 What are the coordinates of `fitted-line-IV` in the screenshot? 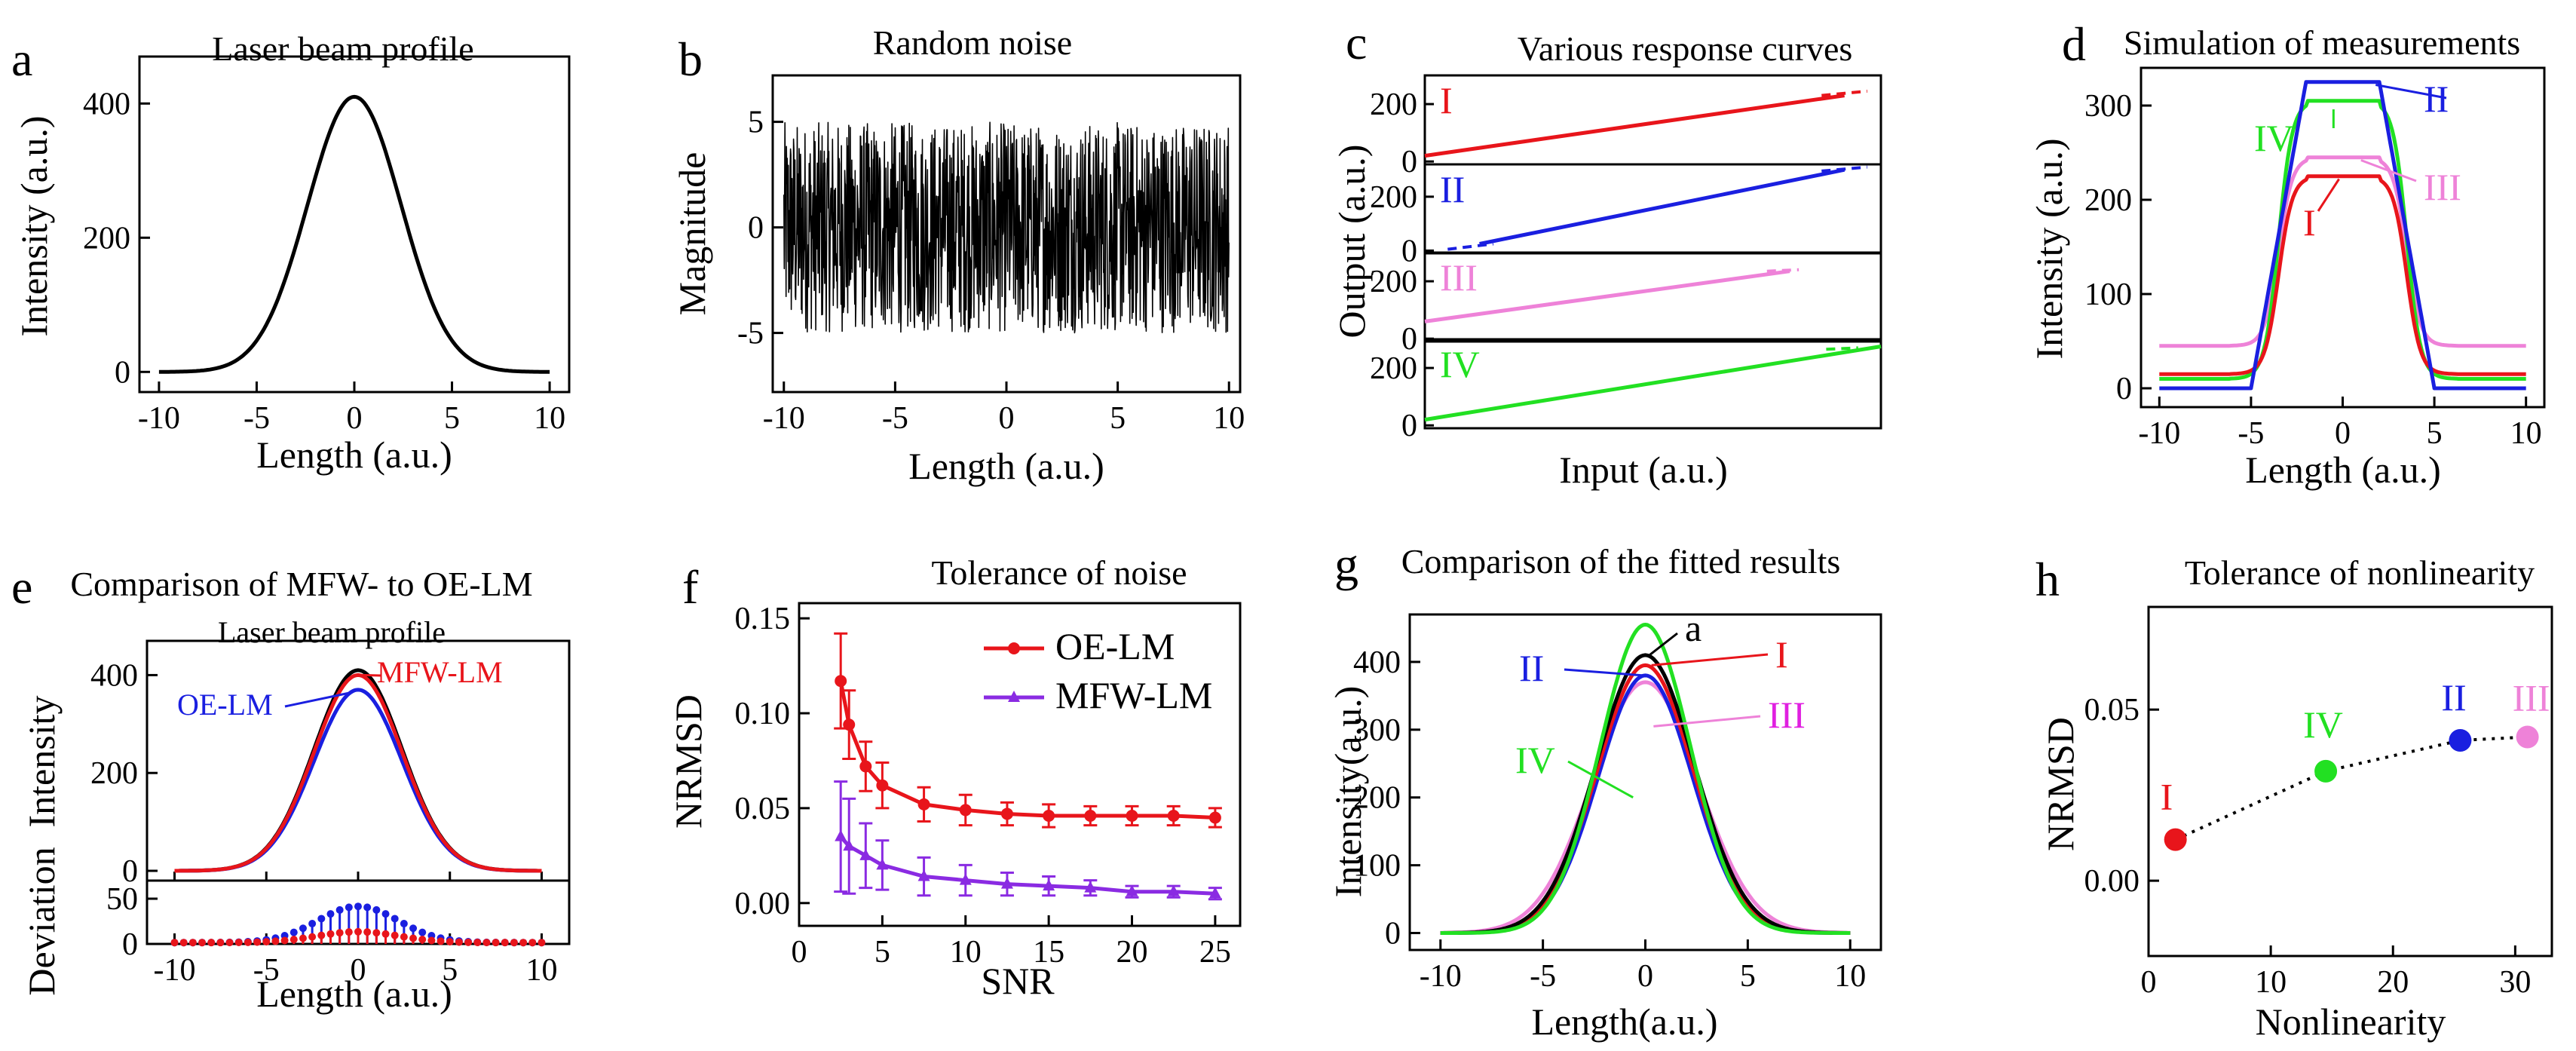 It's located at (1645, 779).